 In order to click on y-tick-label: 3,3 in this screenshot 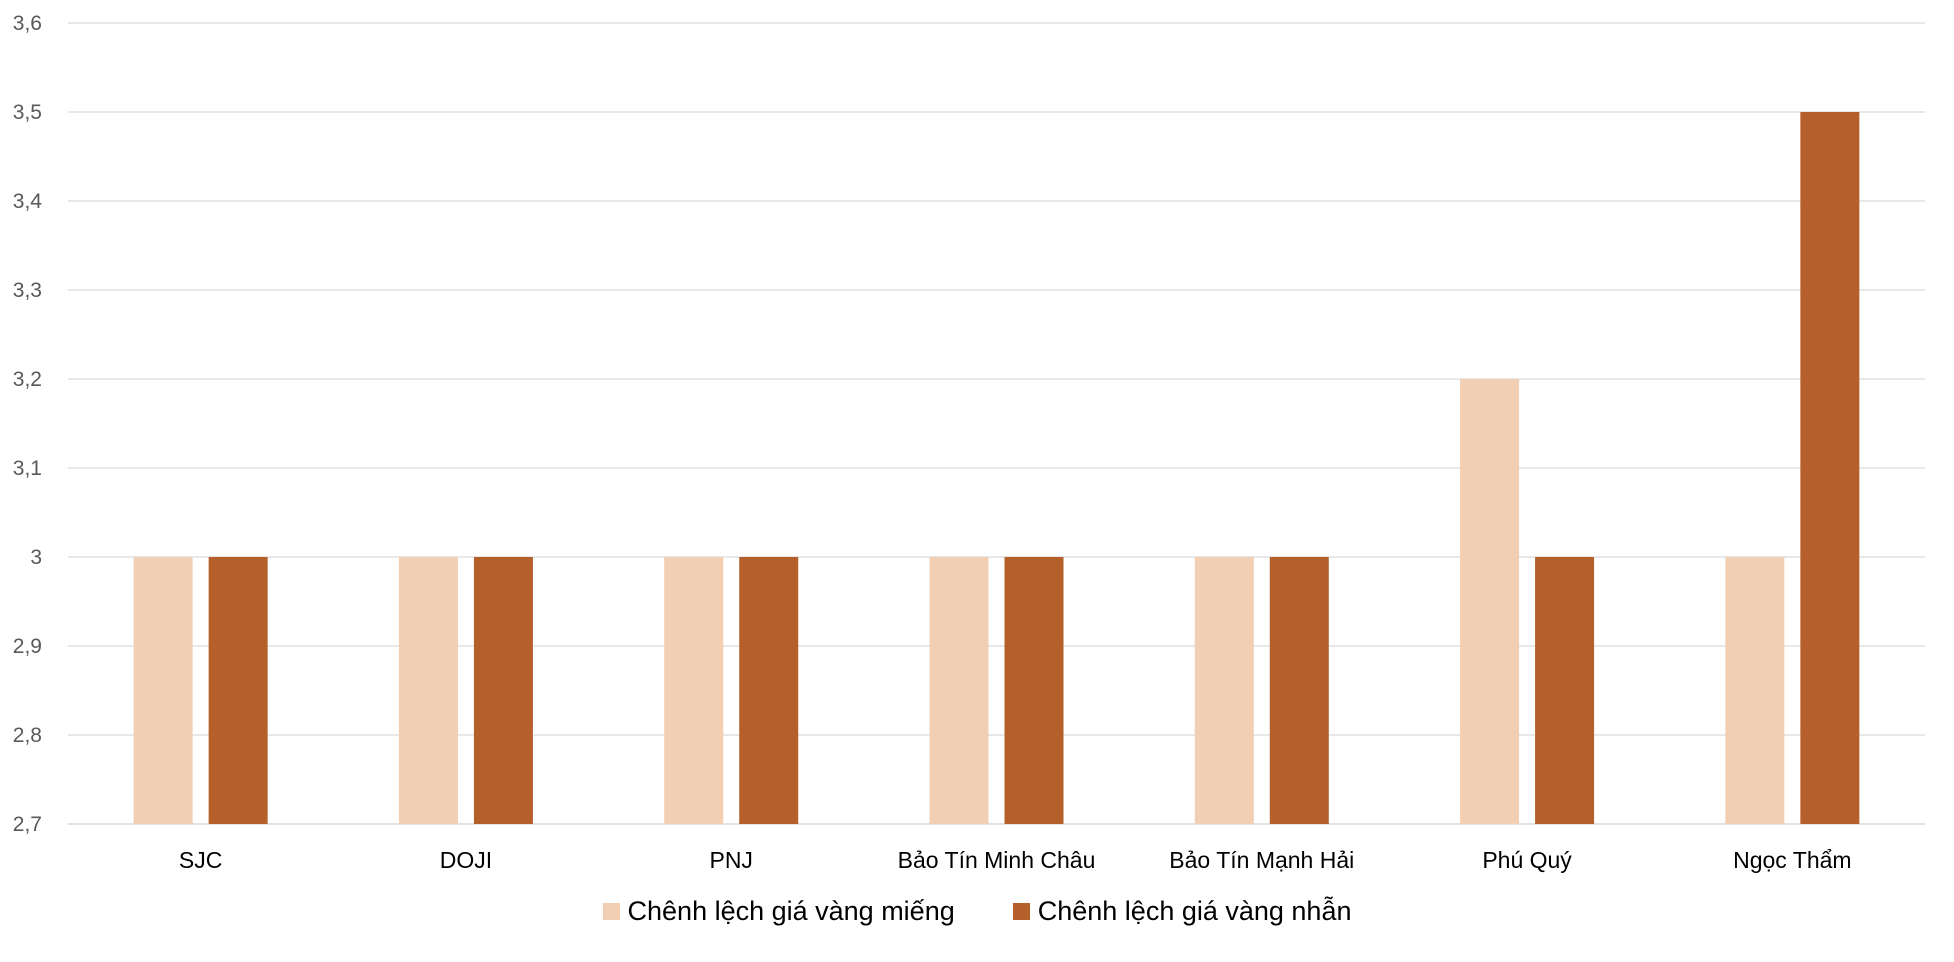, I will do `click(27, 290)`.